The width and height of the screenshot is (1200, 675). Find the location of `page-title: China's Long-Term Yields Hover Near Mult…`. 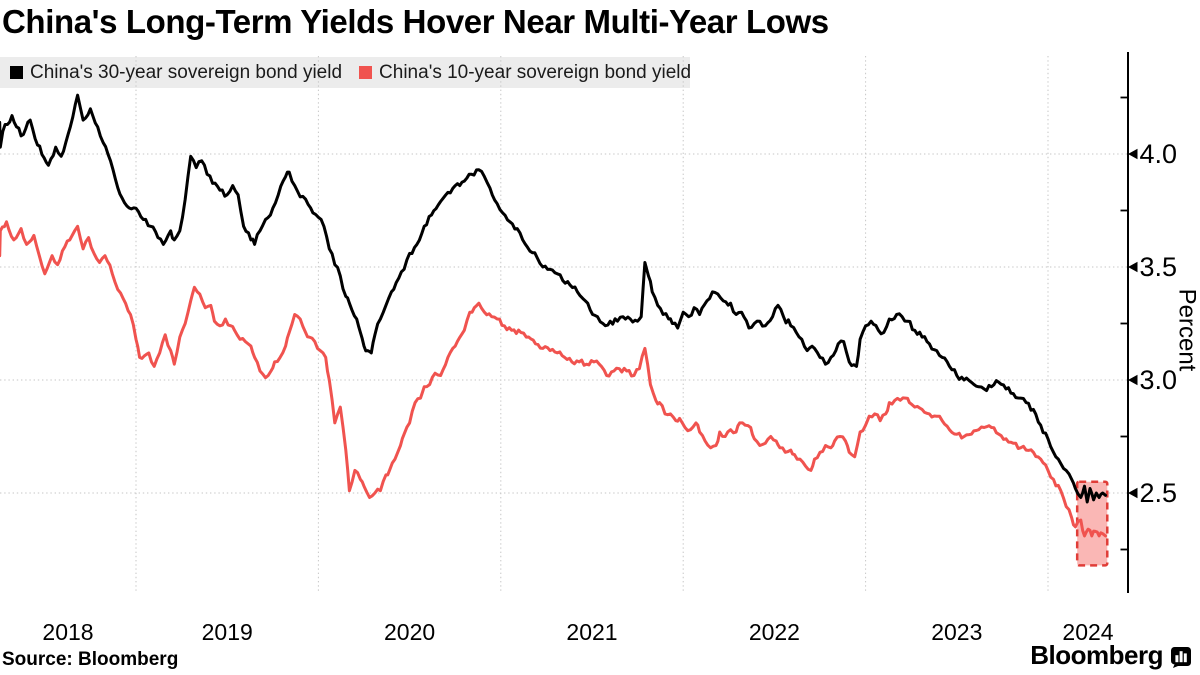

page-title: China's Long-Term Yields Hover Near Mult… is located at coordinates (415, 21).